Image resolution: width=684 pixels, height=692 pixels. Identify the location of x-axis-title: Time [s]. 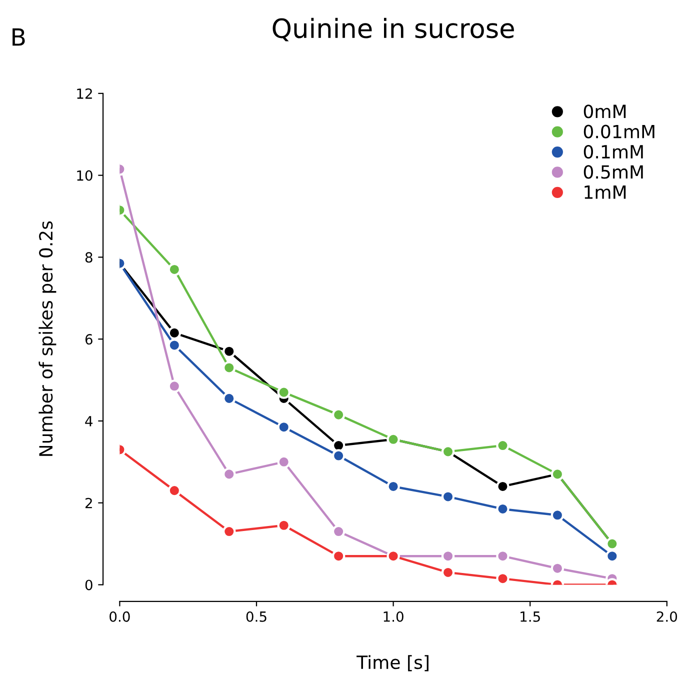
(392, 663).